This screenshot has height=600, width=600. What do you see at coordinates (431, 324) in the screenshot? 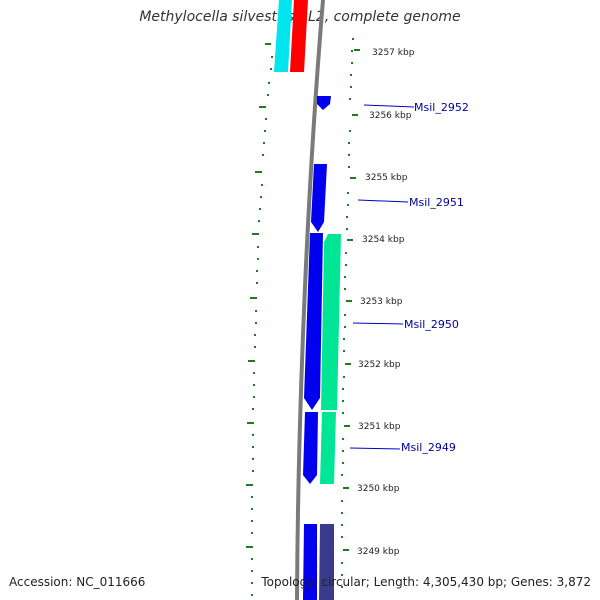
I see `gene-label-msil-2950: Msil_2950` at bounding box center [431, 324].